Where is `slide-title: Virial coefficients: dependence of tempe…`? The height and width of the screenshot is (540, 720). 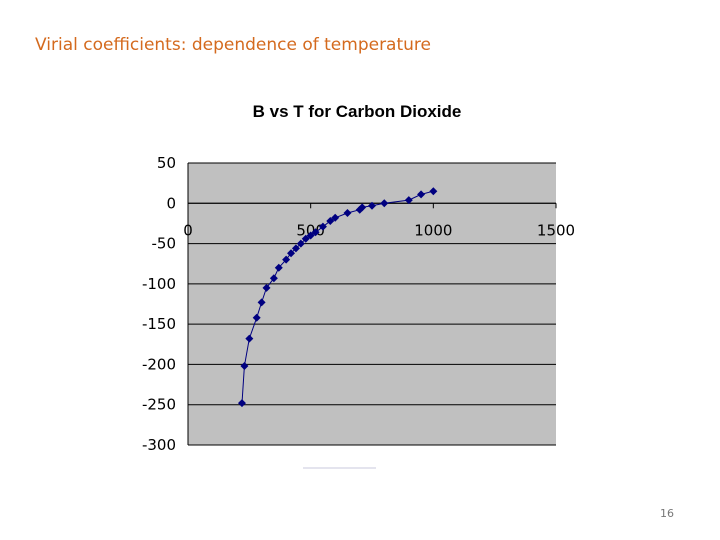
slide-title: Virial coefficients: dependence of tempe… is located at coordinates (233, 45).